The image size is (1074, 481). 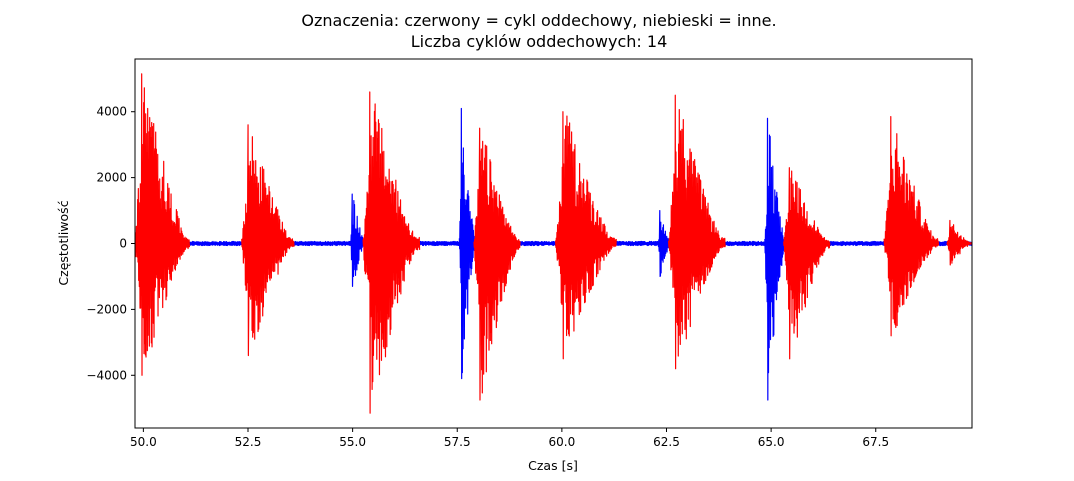 What do you see at coordinates (123, 244) in the screenshot?
I see `y-tick-label: 0` at bounding box center [123, 244].